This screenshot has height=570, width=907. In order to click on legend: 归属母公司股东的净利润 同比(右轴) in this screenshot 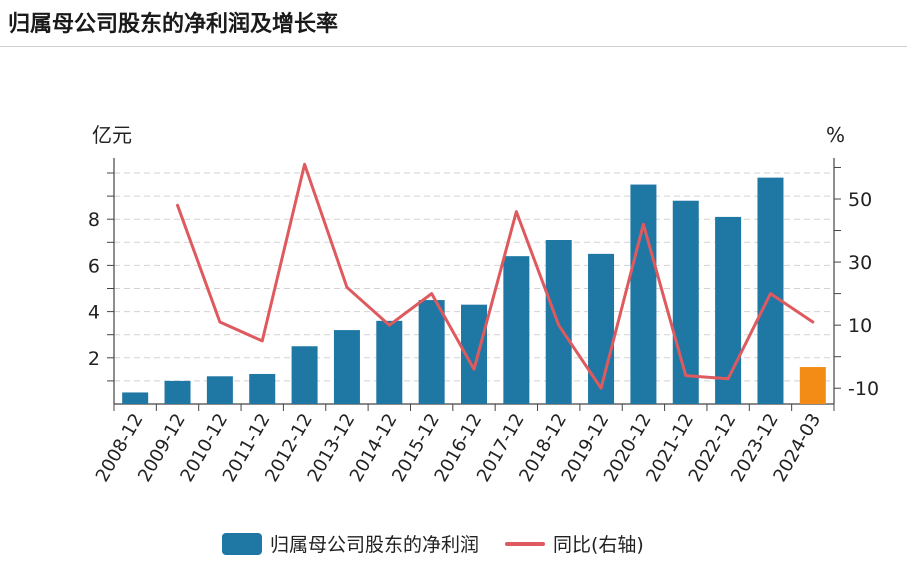, I will do `click(433, 543)`.